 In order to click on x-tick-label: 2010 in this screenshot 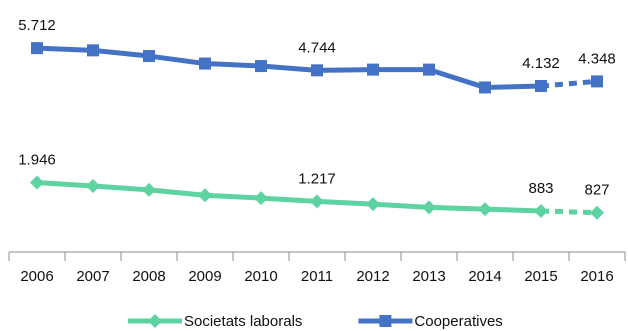, I will do `click(260, 276)`.